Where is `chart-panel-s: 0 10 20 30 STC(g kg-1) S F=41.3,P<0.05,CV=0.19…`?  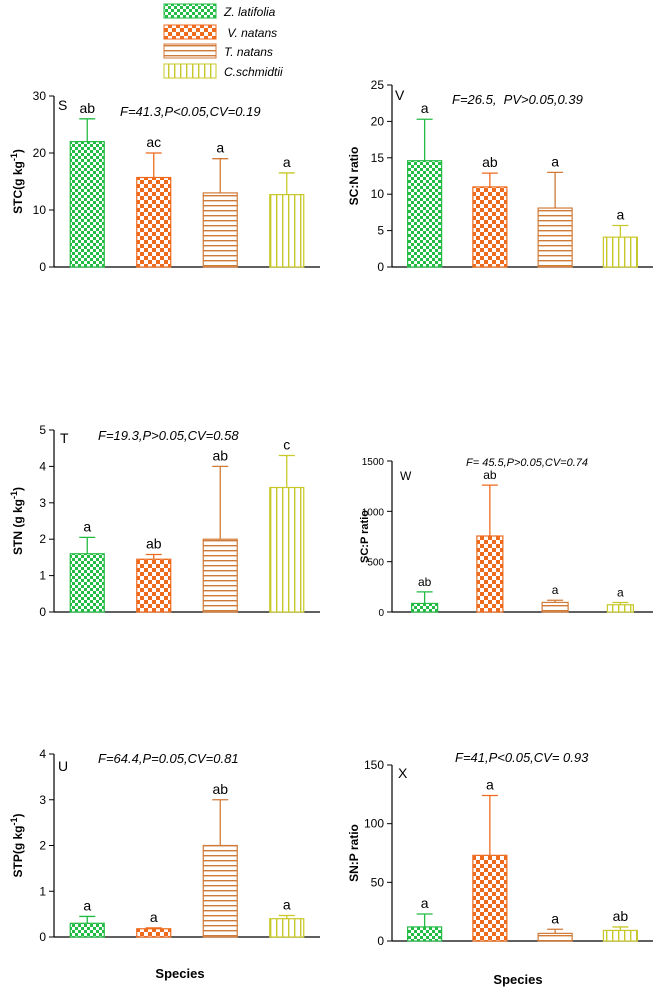
chart-panel-s: 0 10 20 30 STC(g kg-1) S F=41.3,P<0.05,CV=0.19… is located at coordinates (164, 181).